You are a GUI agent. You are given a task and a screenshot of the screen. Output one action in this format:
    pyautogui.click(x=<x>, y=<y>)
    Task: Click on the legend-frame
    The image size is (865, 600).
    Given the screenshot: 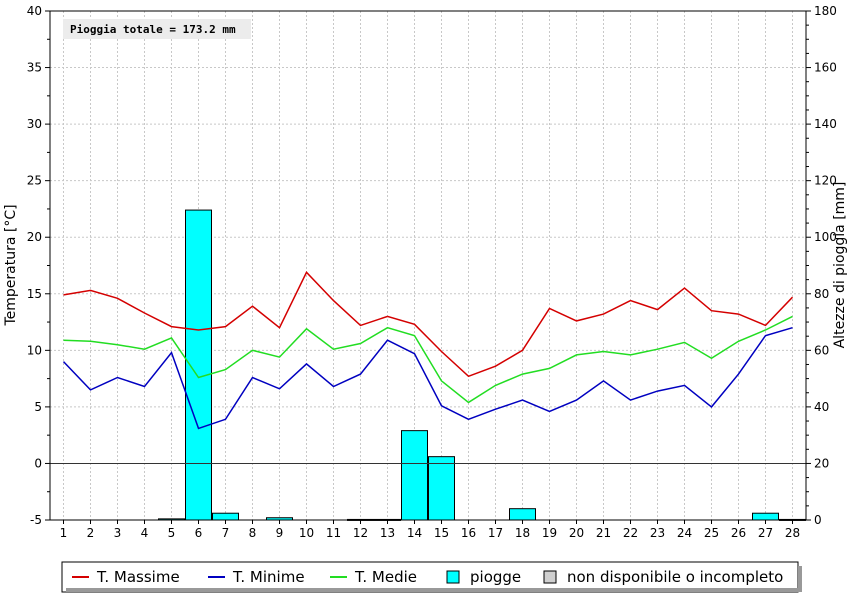 What is the action you would take?
    pyautogui.click(x=430, y=577)
    